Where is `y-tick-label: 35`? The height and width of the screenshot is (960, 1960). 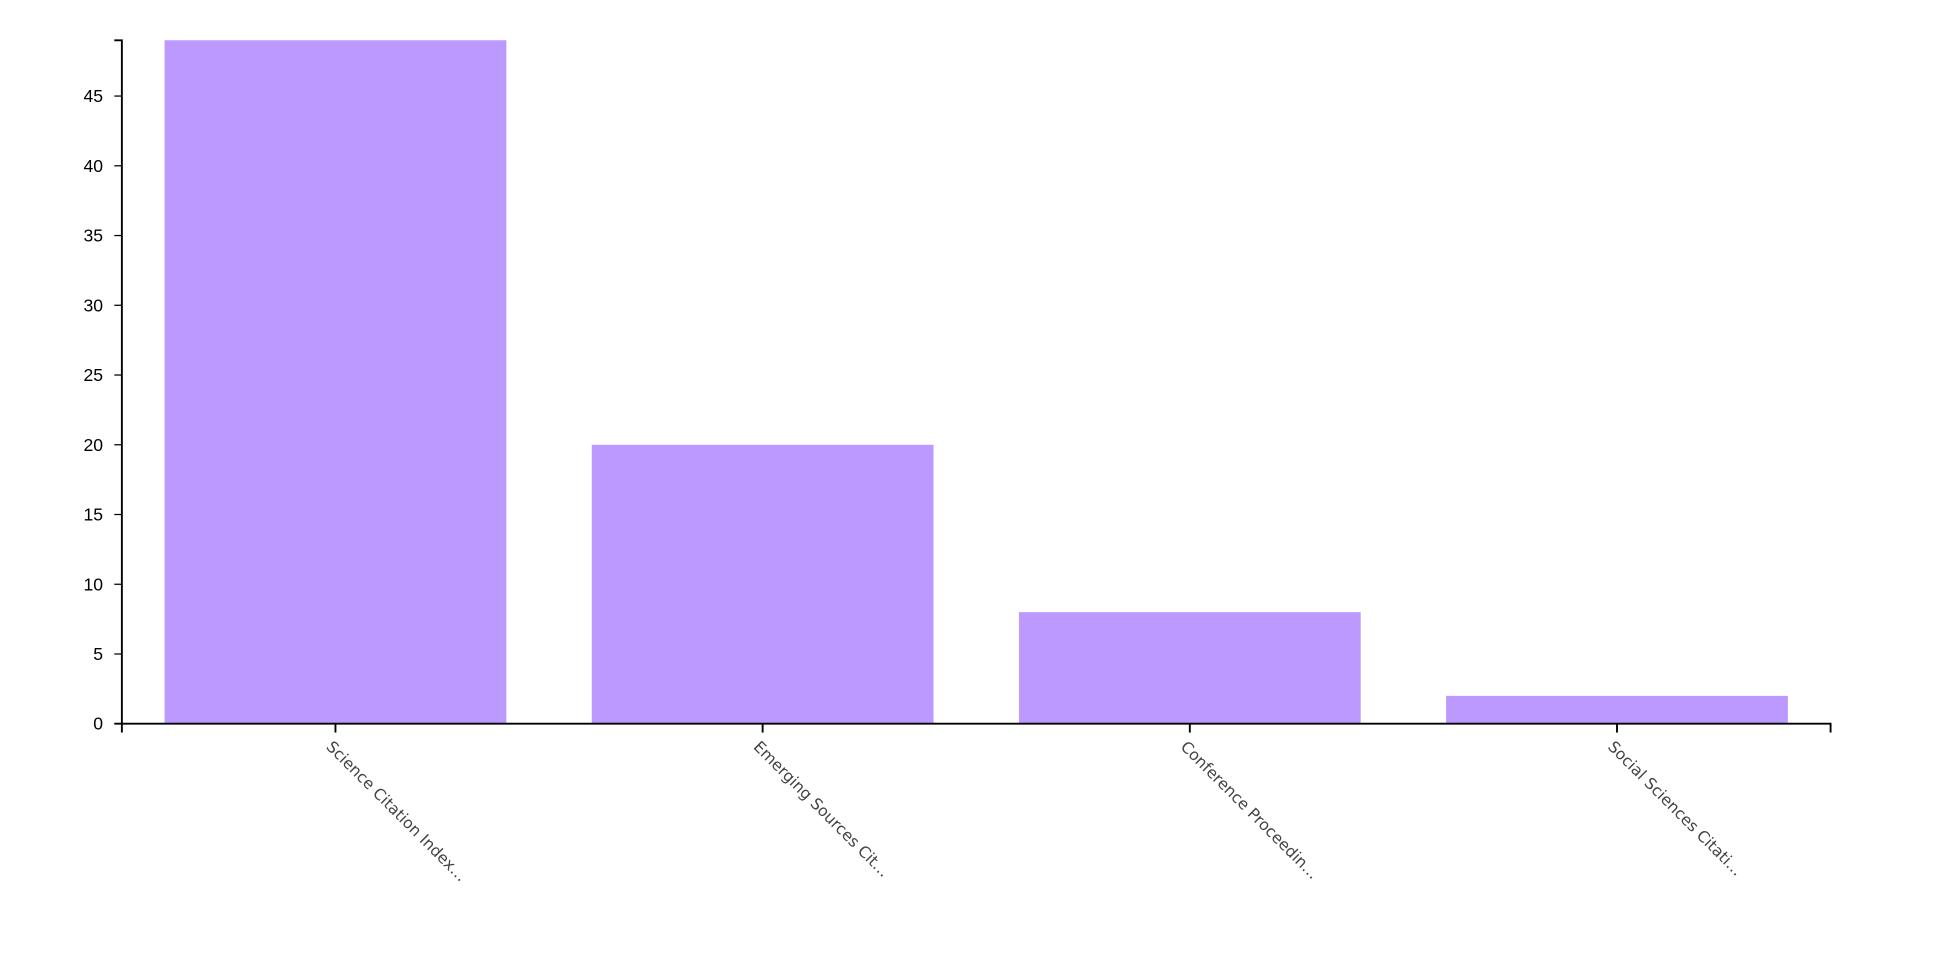 y-tick-label: 35 is located at coordinates (93, 236).